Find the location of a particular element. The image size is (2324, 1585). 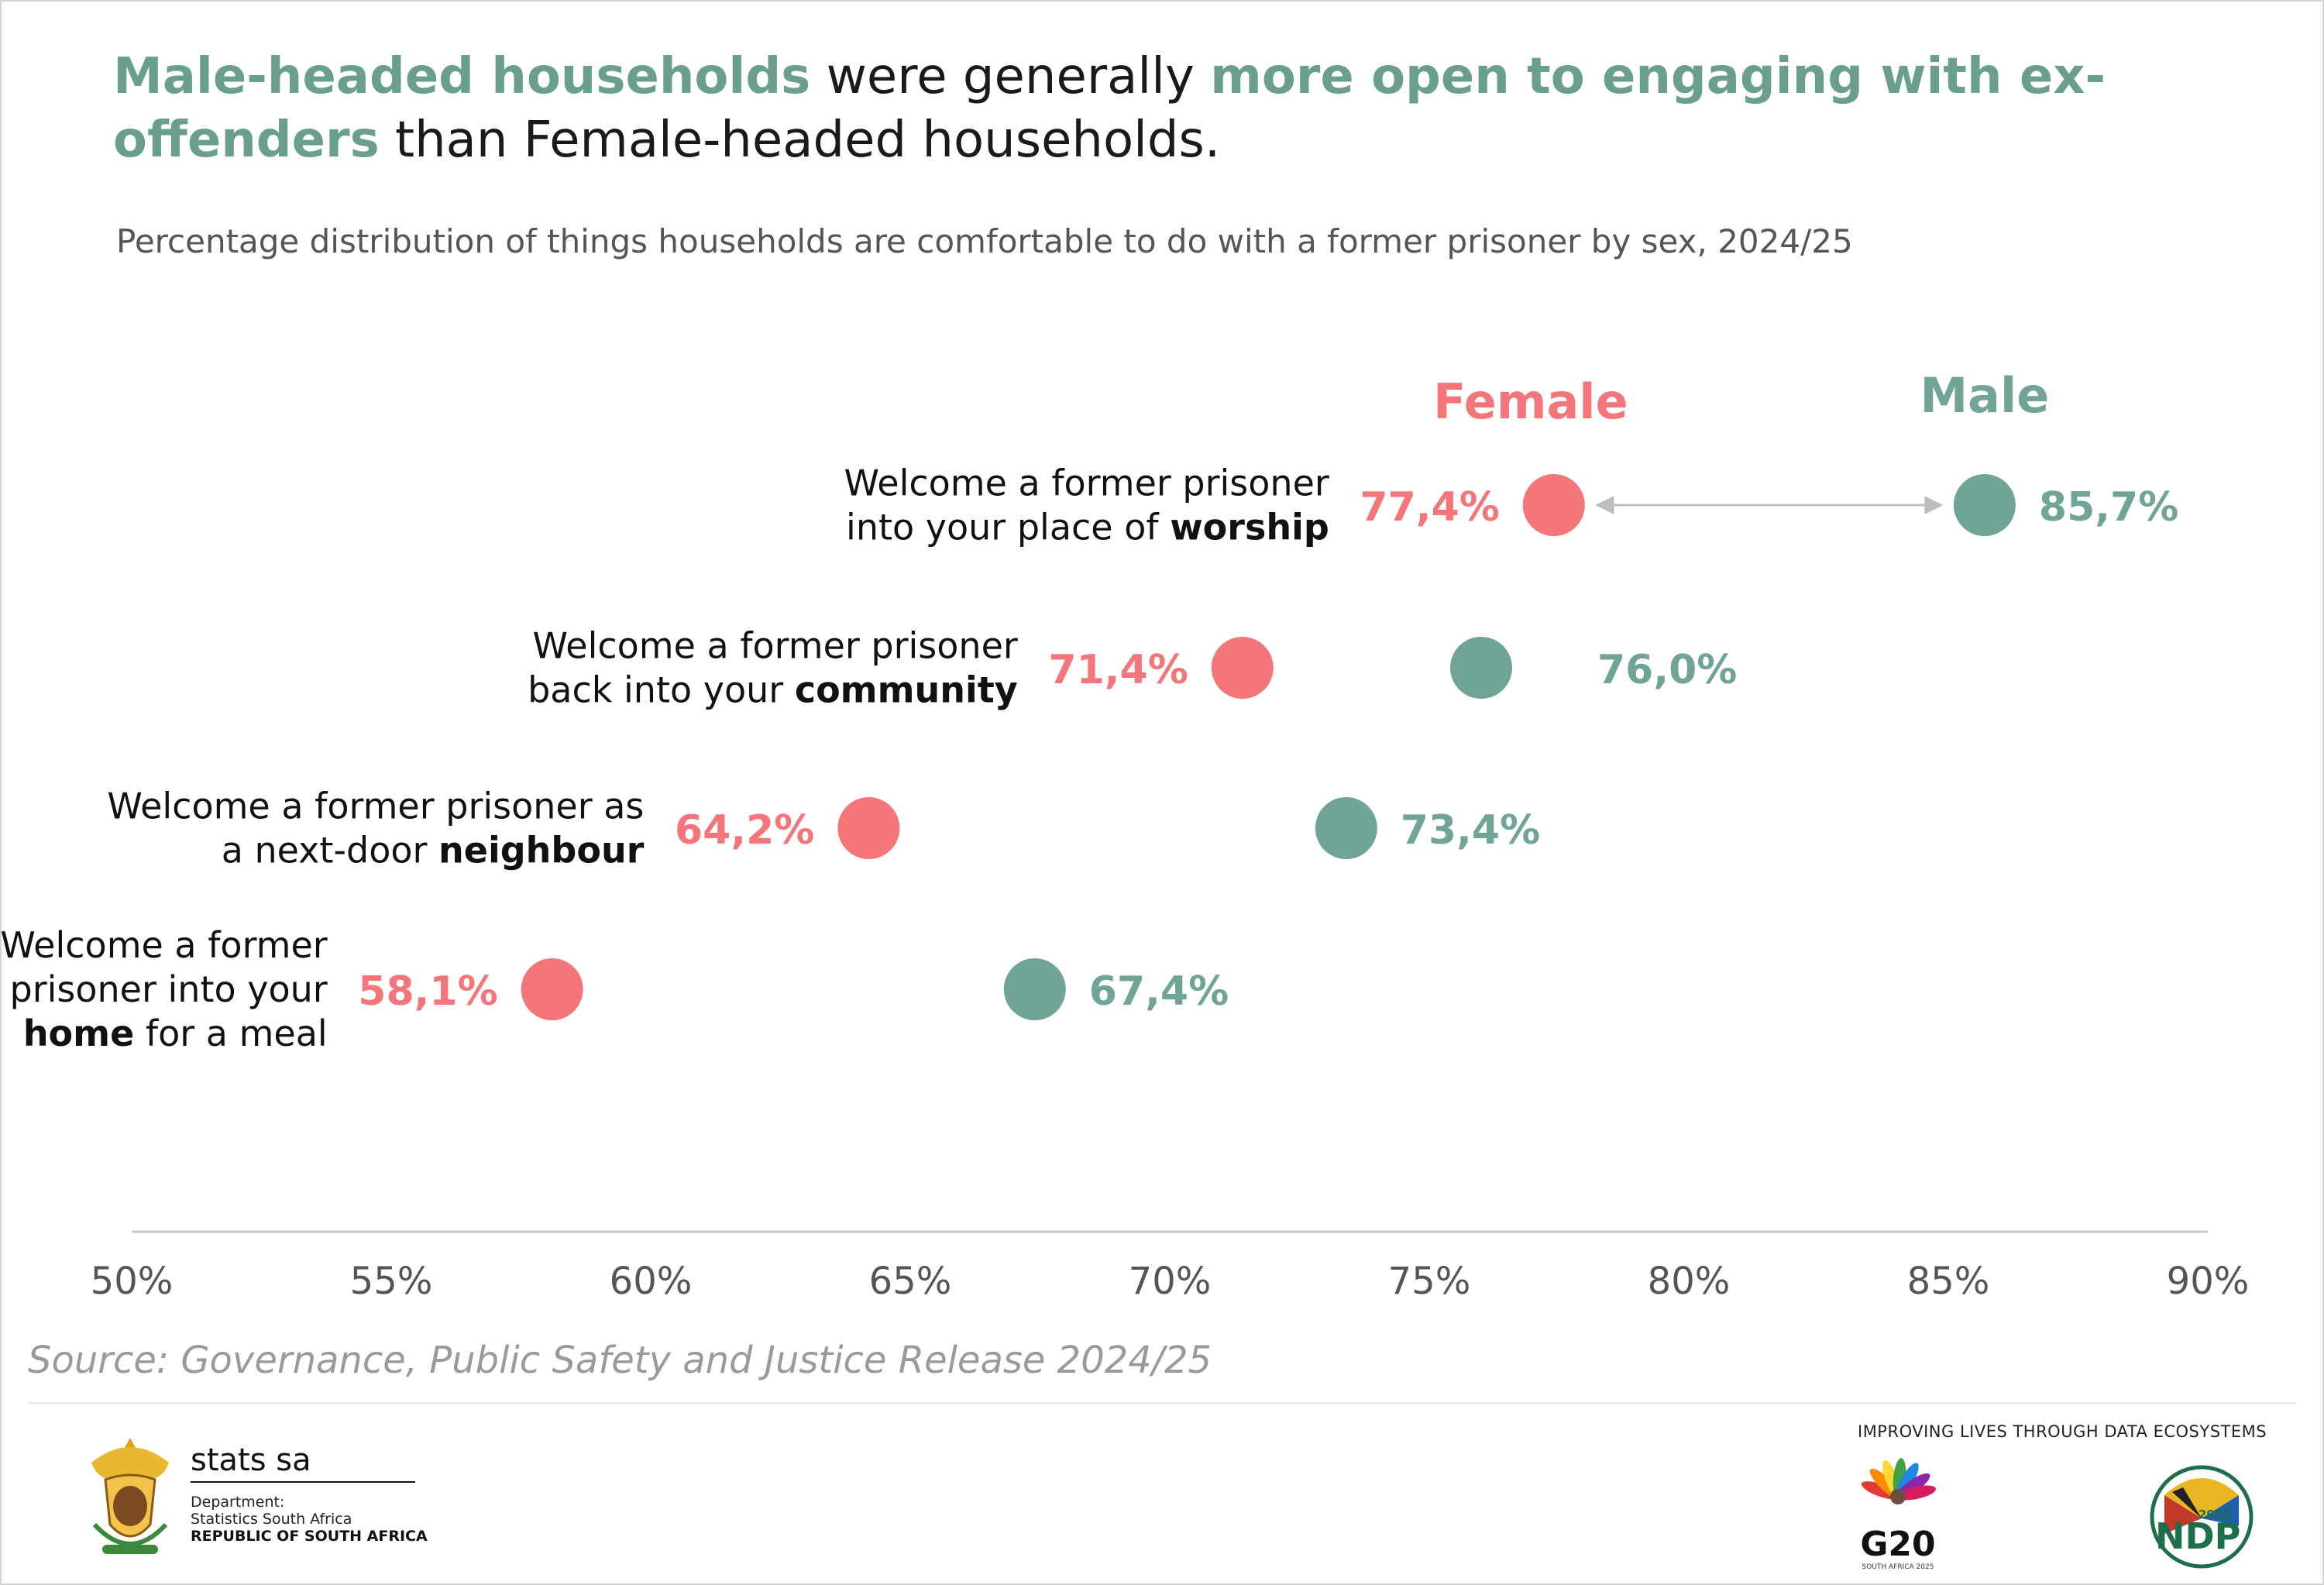

male-value-label: 67,4% is located at coordinates (1159, 991).